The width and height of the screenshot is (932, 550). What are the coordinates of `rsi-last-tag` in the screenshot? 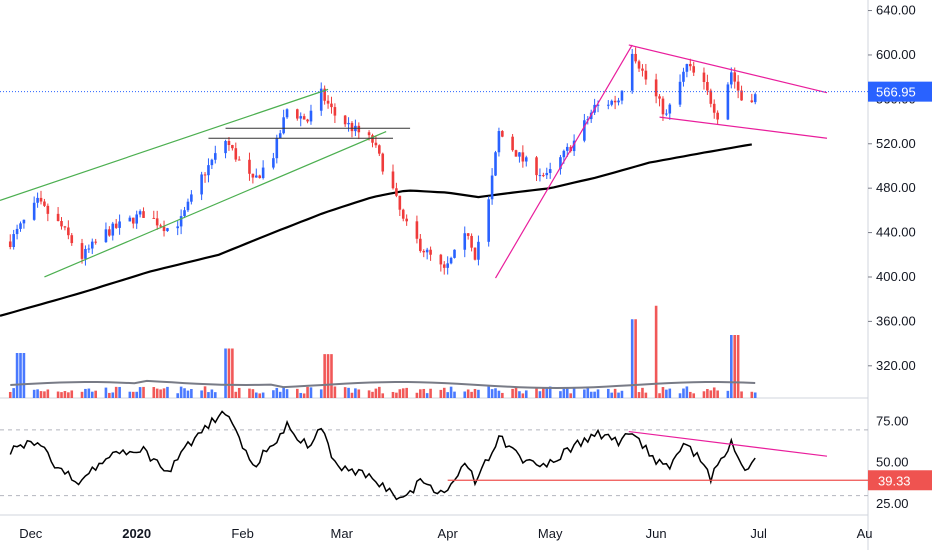 It's located at (900, 480).